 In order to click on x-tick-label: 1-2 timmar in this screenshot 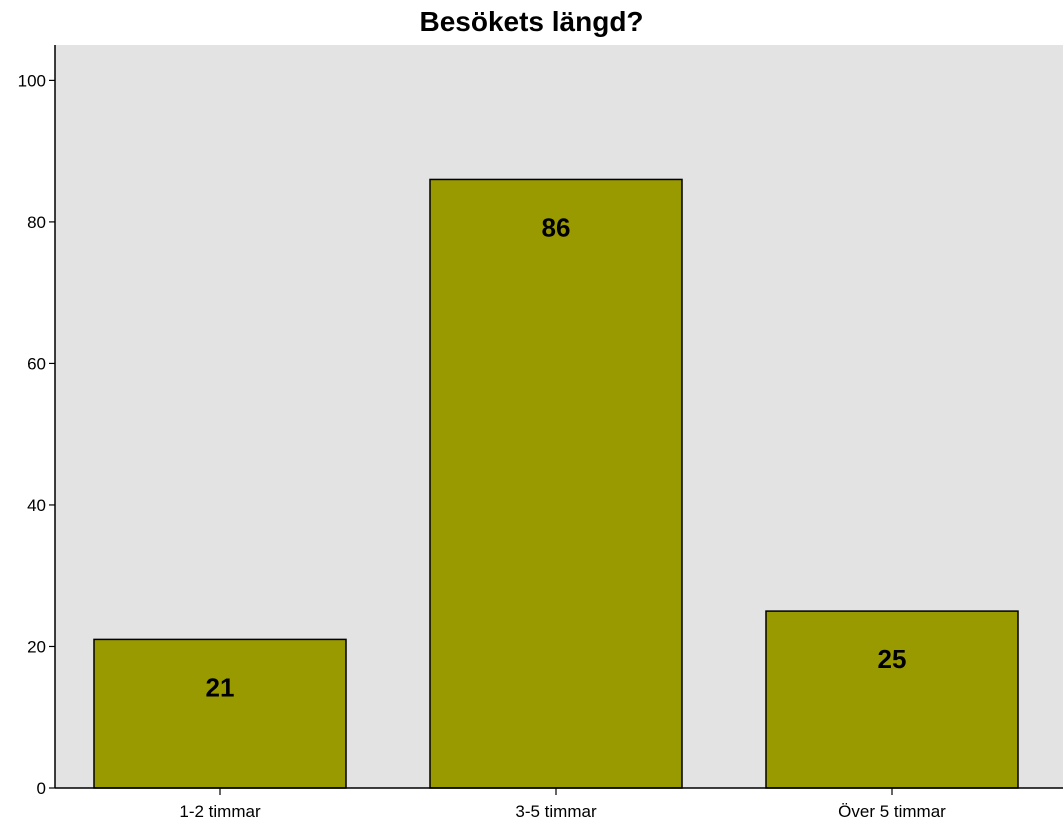, I will do `click(220, 811)`.